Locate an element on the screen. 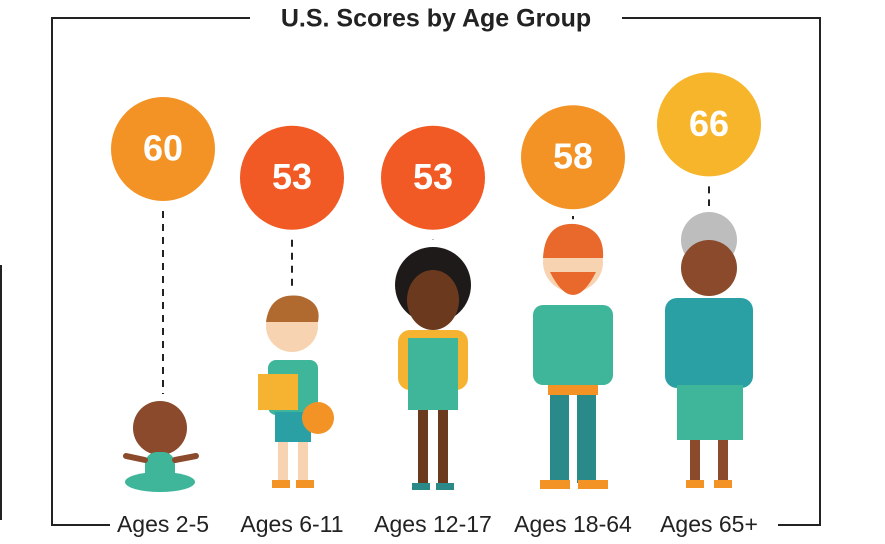 The image size is (885, 544). score-label: 60 is located at coordinates (163, 148).